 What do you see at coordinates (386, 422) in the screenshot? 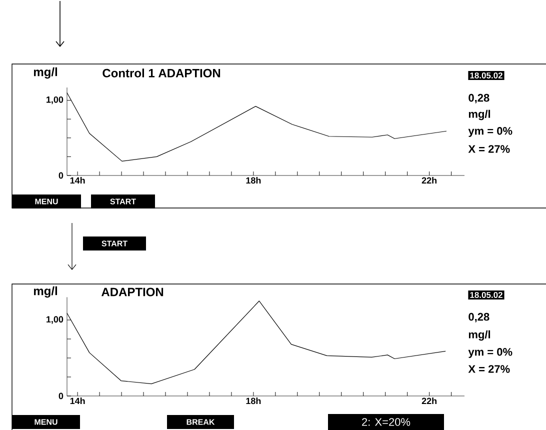
I see `text: 2: X=20%` at bounding box center [386, 422].